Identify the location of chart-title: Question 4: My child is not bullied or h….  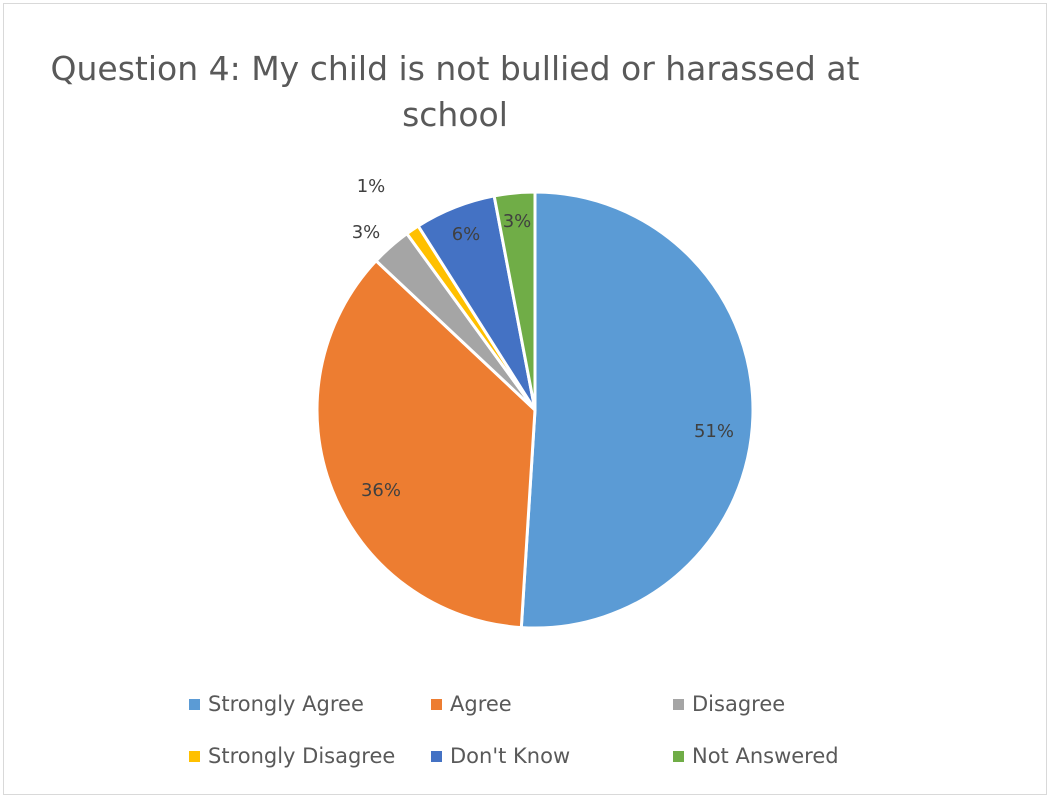
(455, 91).